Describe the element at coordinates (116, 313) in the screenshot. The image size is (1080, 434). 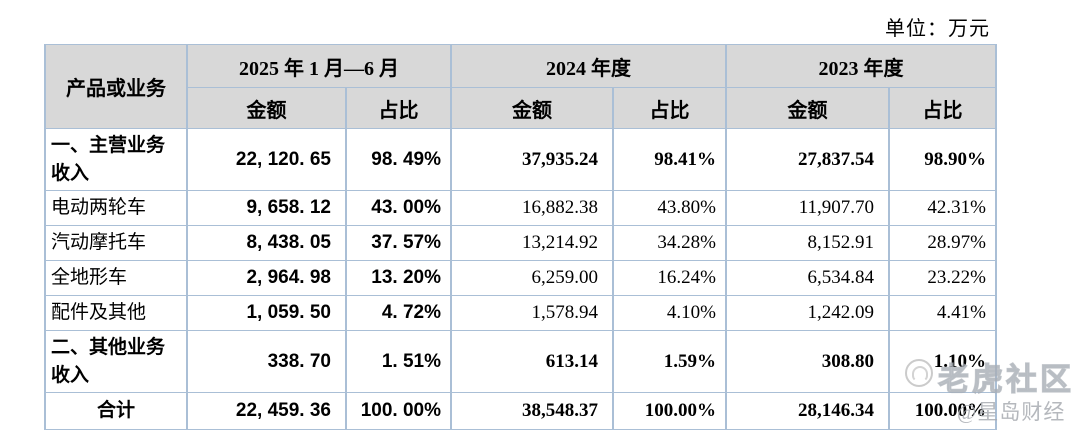
I see `row-label: 配件及其他` at that location.